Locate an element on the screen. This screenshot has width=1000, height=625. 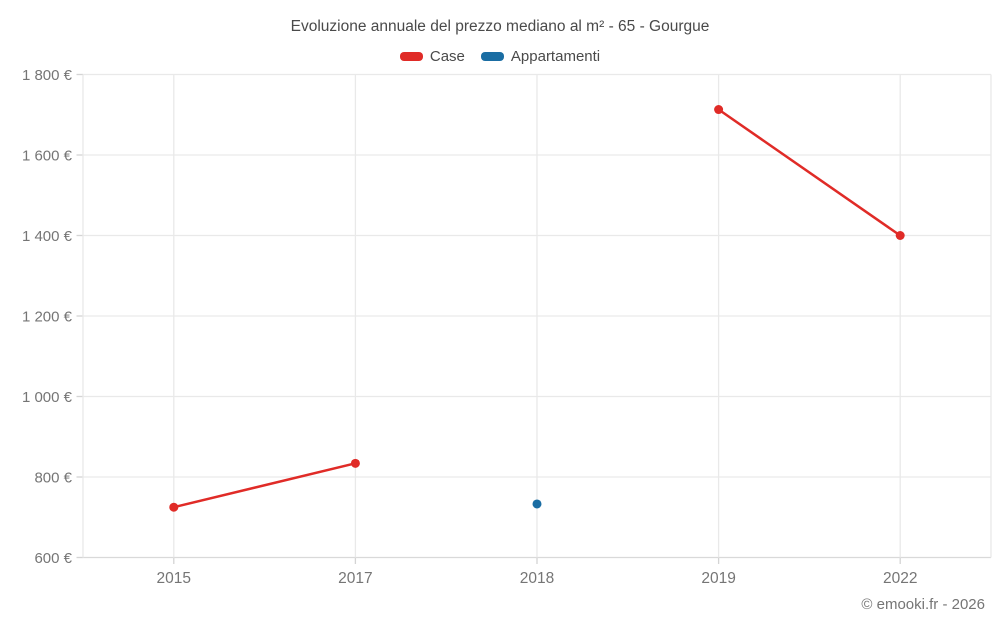
y-axis-label: 1 600 € is located at coordinates (47, 156).